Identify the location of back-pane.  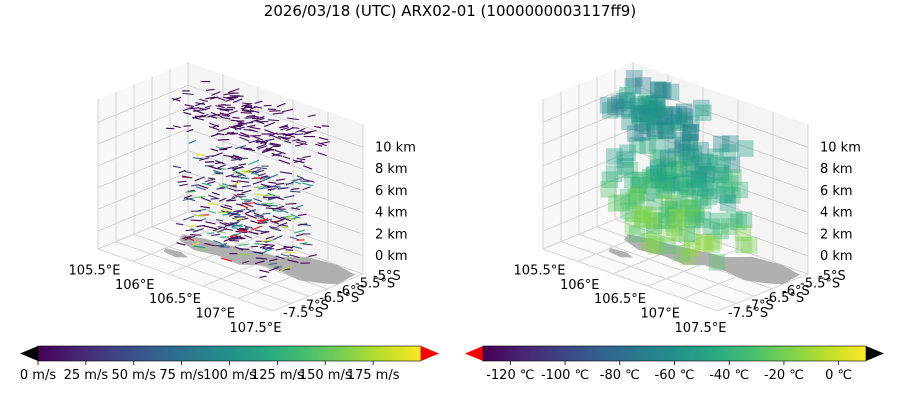
(720, 168).